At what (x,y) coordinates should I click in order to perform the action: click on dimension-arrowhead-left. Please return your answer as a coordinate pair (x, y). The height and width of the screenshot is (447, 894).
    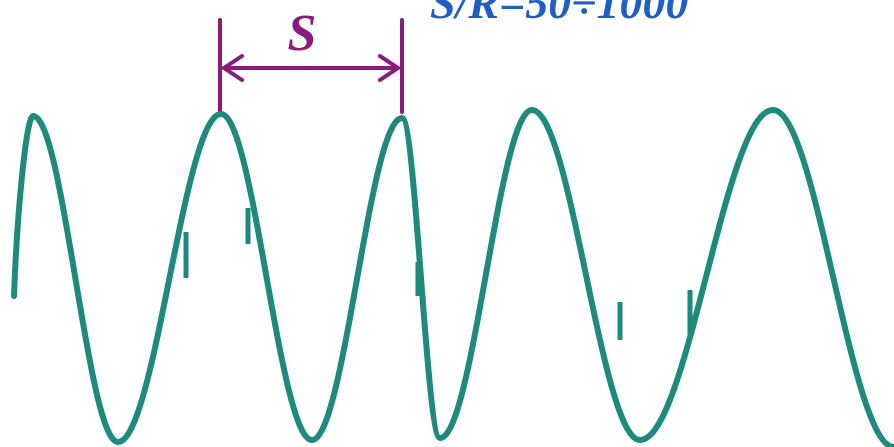
    Looking at the image, I should click on (232, 68).